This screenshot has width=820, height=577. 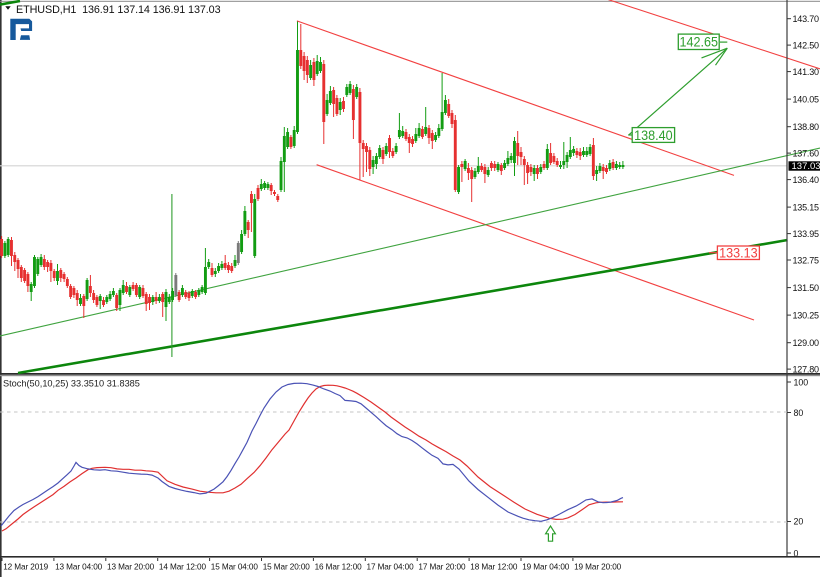 What do you see at coordinates (79, 567) in the screenshot?
I see `svg-text: 13 Mar 04:00` at bounding box center [79, 567].